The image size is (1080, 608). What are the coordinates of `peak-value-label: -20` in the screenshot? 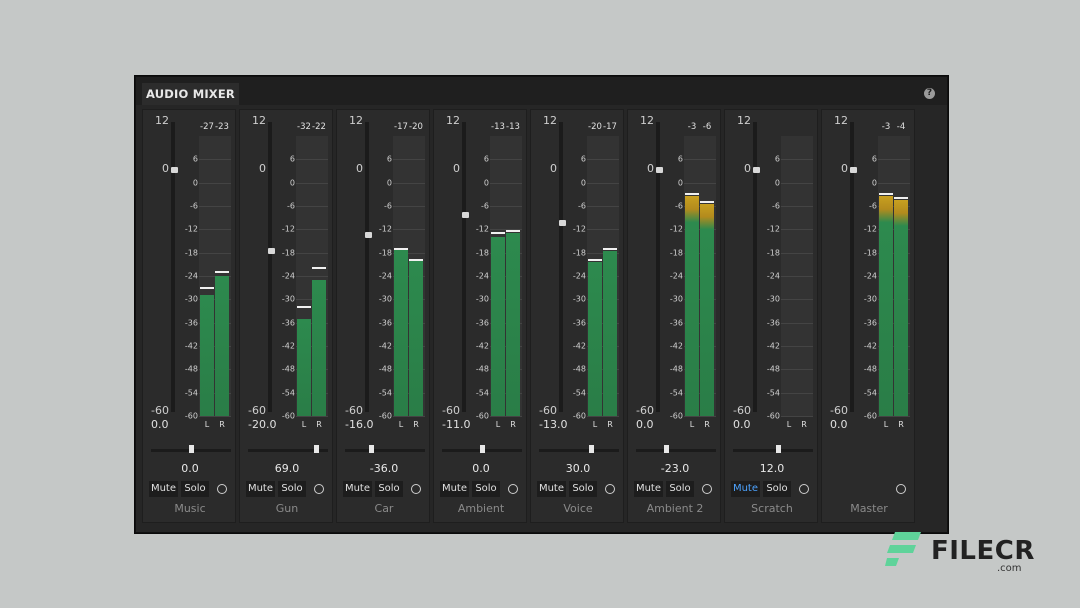 It's located at (416, 127).